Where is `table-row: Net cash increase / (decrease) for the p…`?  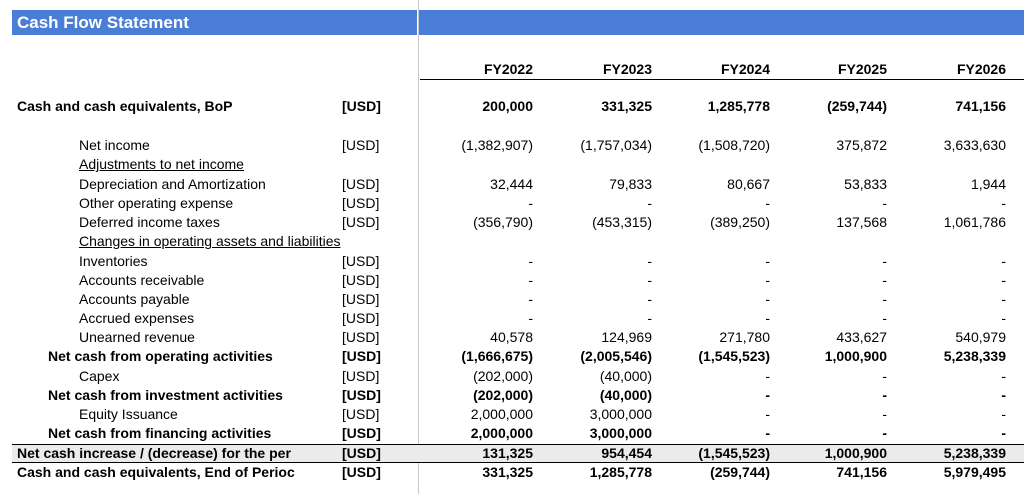
table-row: Net cash increase / (decrease) for the p… is located at coordinates (512, 453).